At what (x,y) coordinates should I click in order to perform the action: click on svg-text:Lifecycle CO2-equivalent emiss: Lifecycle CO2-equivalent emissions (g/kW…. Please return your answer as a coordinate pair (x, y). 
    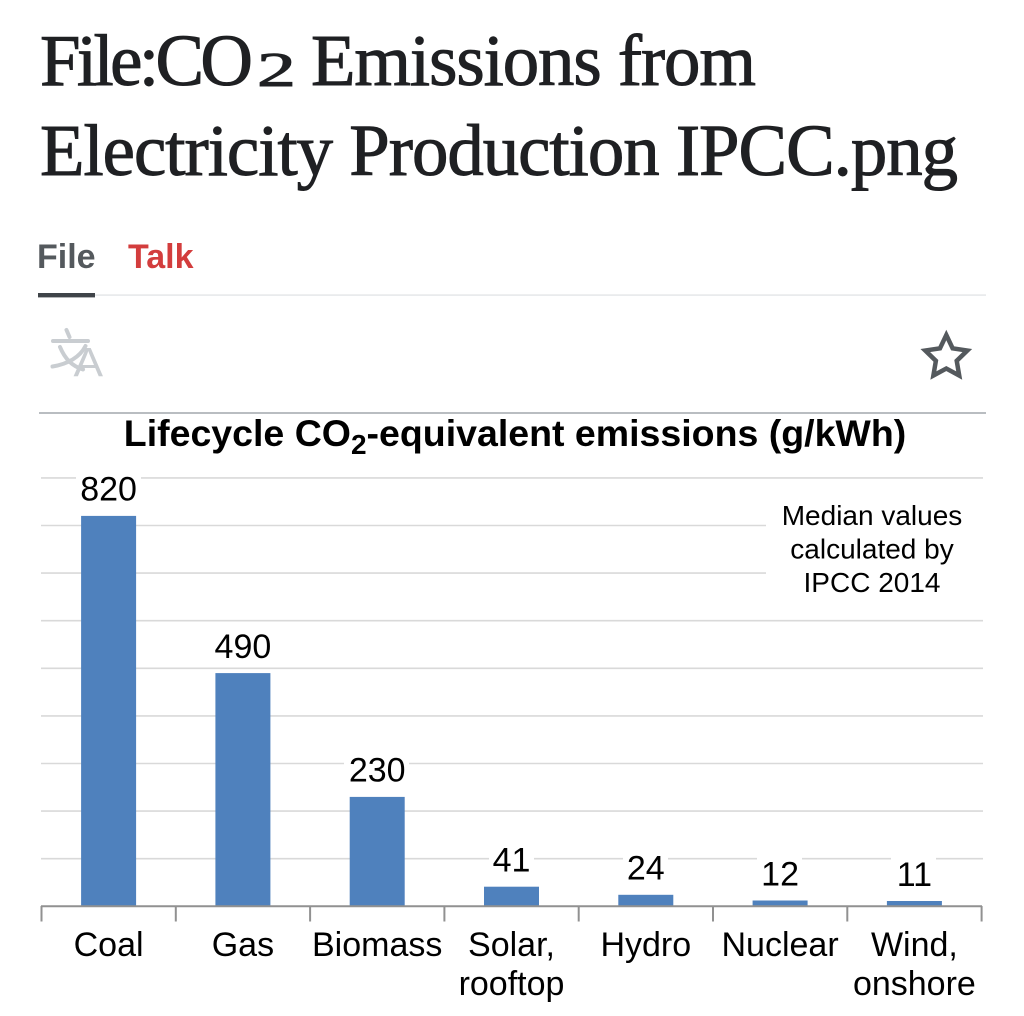
    Looking at the image, I should click on (515, 436).